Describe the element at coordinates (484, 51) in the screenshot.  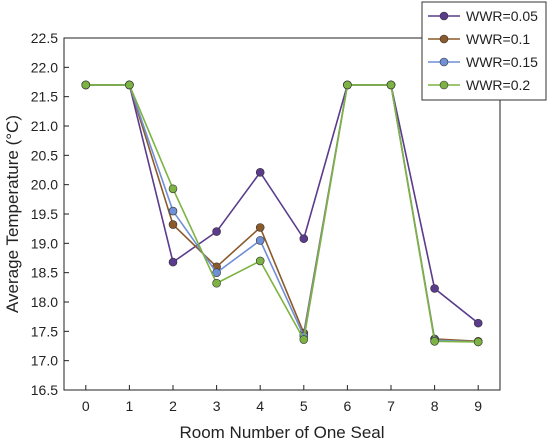
I see `legend: WWR=0.05 WWR=0.1 WWR=0.15 WWR=0.2` at that location.